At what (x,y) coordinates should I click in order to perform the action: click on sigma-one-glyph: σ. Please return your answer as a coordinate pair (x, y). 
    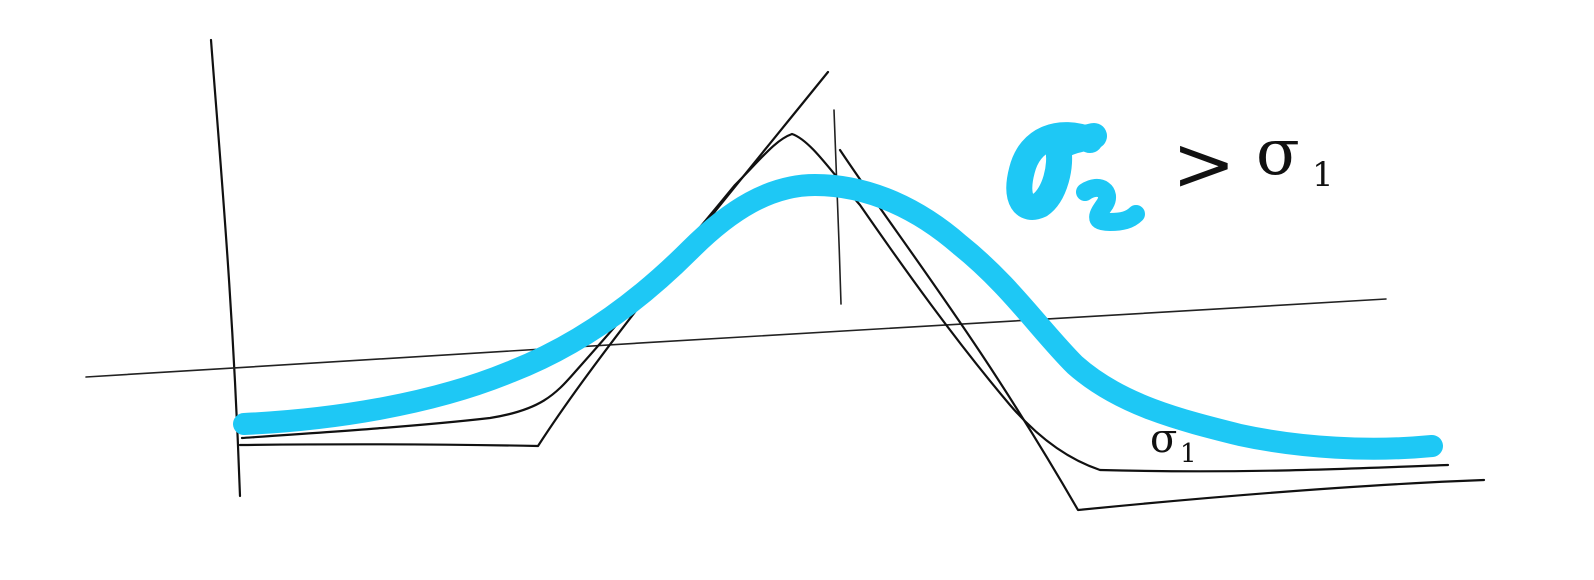
    Looking at the image, I should click on (1278, 153).